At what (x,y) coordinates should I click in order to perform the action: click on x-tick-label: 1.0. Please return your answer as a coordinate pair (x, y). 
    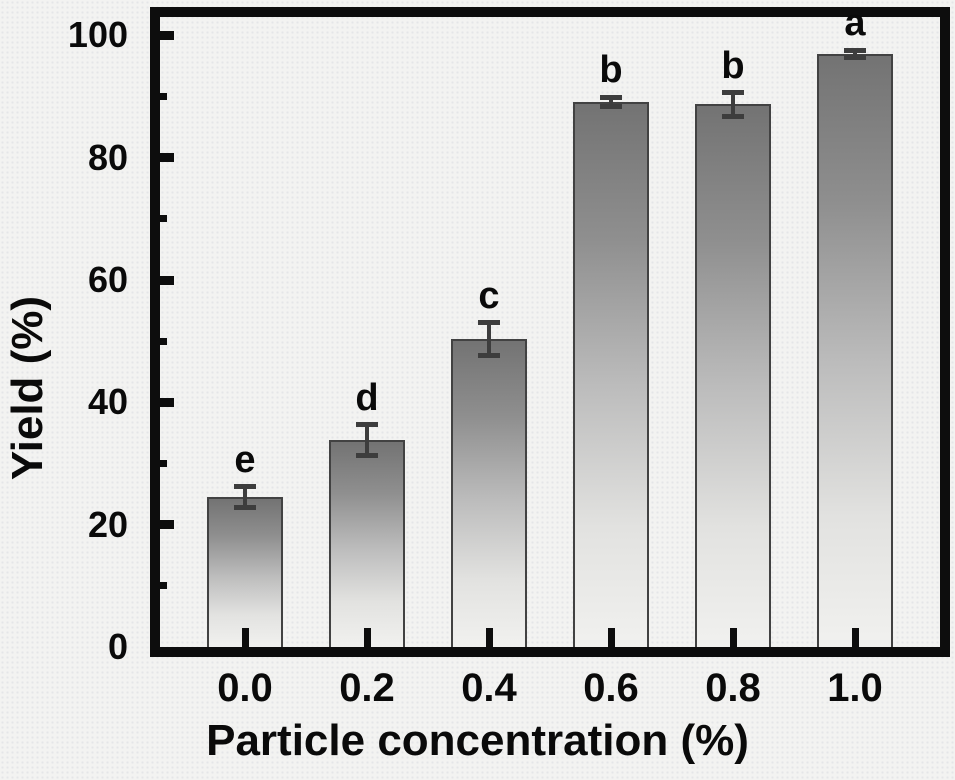
    Looking at the image, I should click on (855, 688).